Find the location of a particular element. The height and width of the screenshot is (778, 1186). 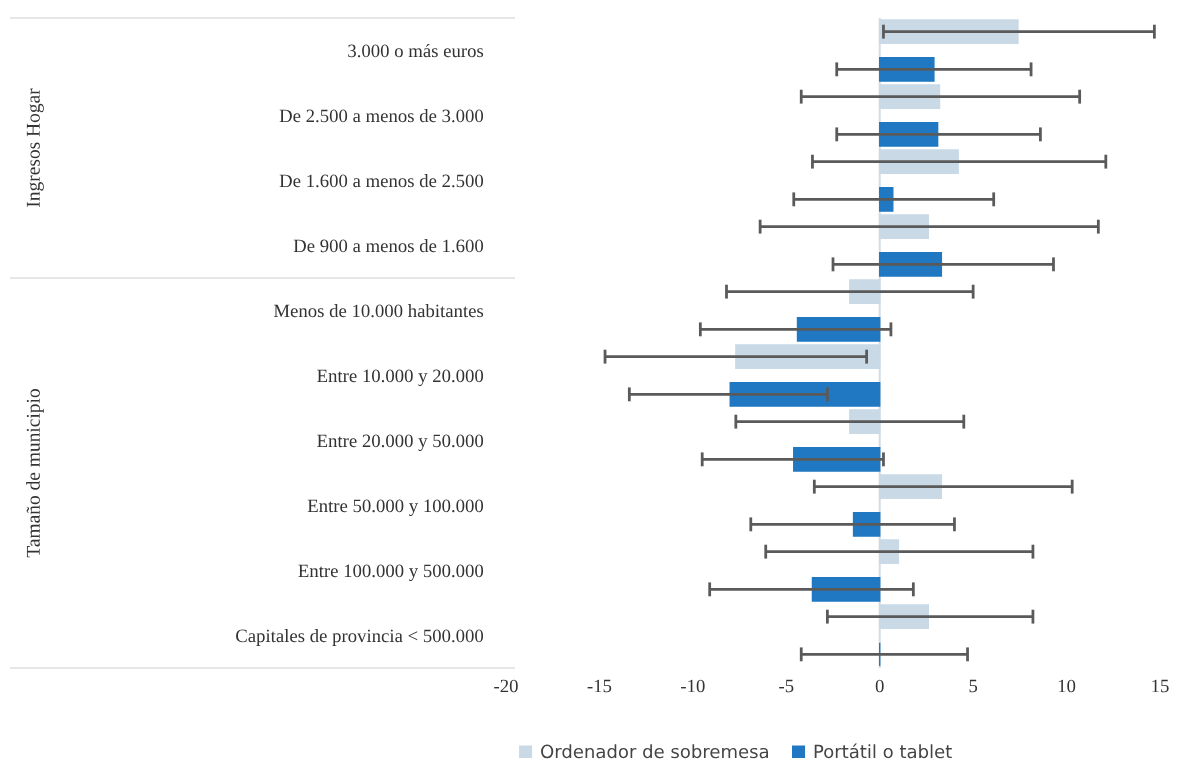

x-tick-label: -5 is located at coordinates (786, 686).